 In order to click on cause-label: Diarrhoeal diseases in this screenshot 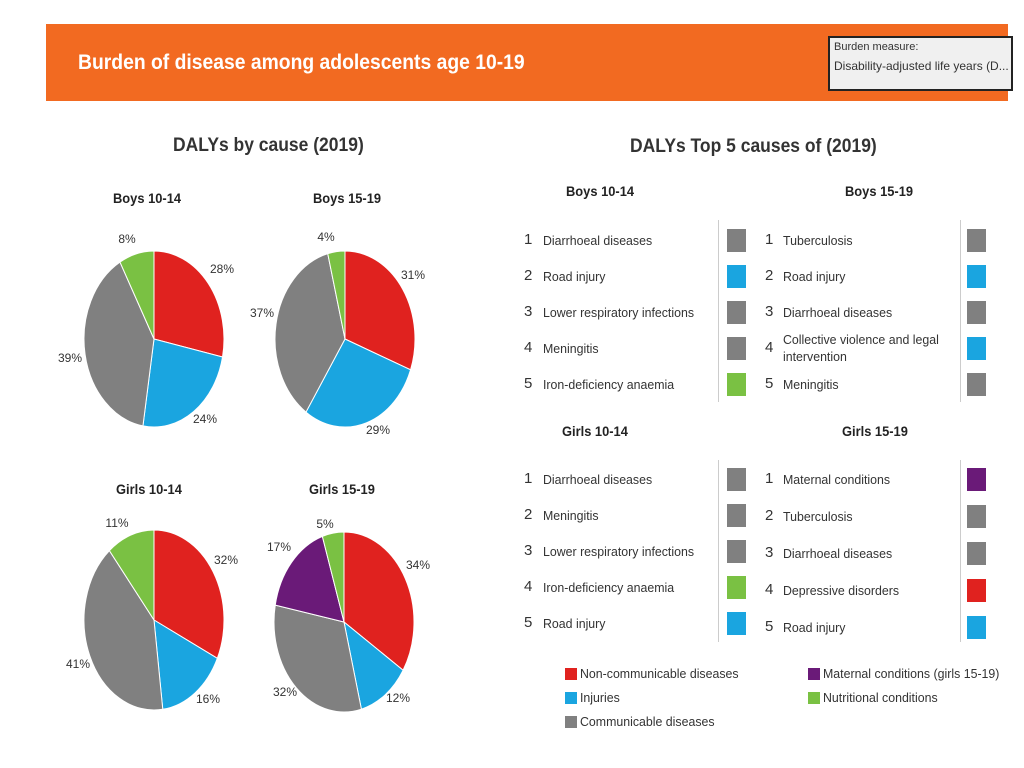, I will do `click(838, 312)`.